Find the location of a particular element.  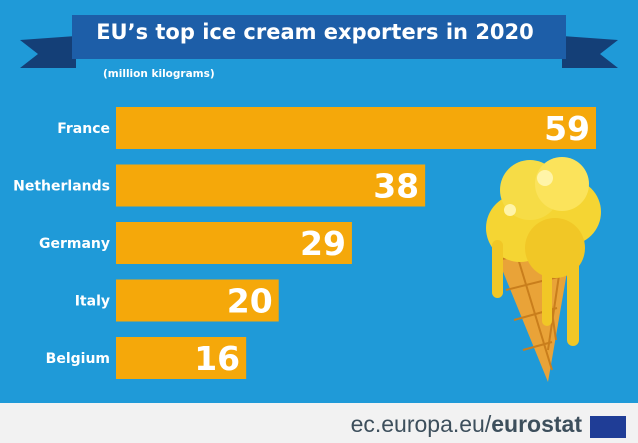

ribbon-tail-right is located at coordinates (590, 52).